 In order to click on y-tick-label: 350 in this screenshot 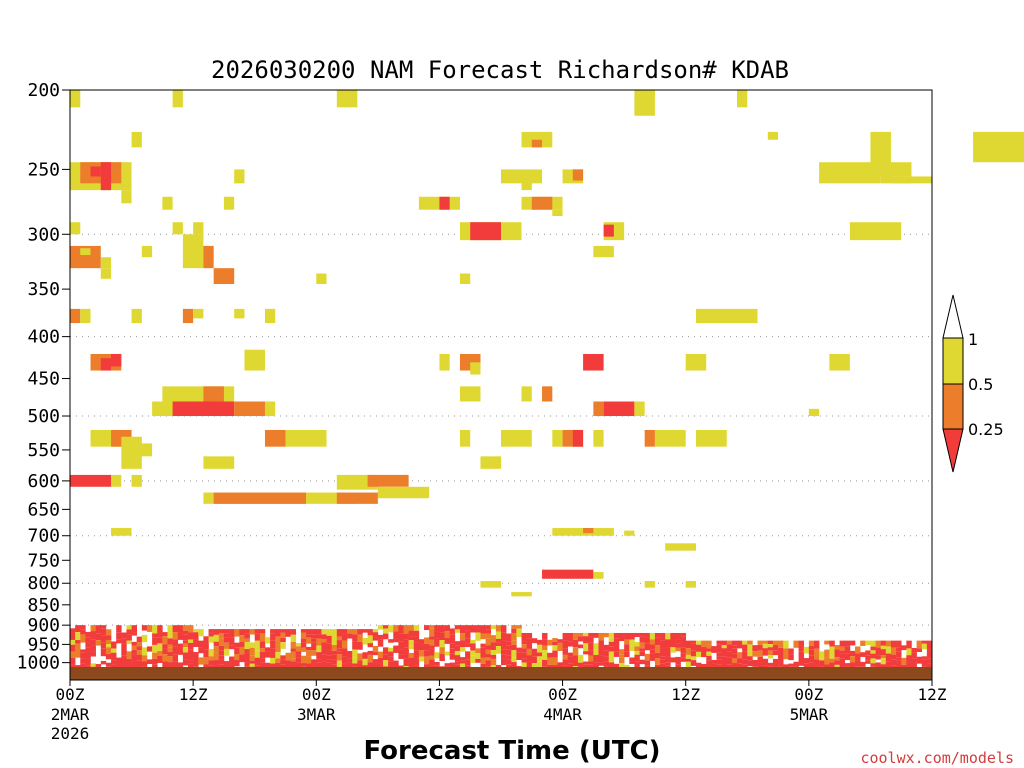, I will do `click(43, 289)`.